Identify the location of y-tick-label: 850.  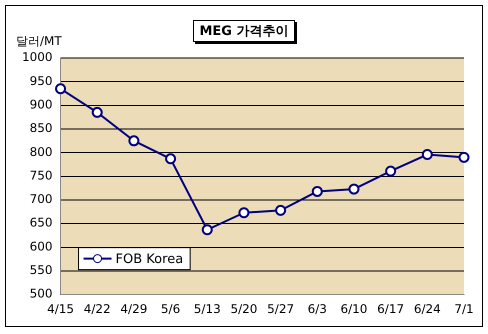
(41, 128).